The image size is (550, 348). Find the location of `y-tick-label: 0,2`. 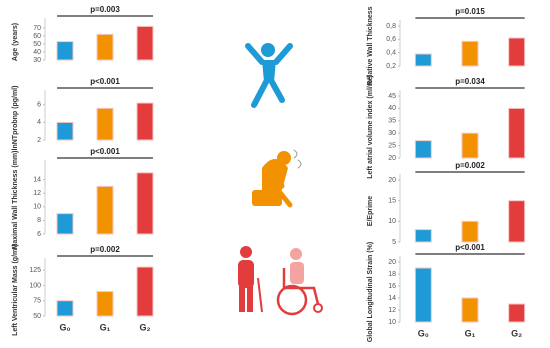

y-tick-label: 0,2 is located at coordinates (391, 66).